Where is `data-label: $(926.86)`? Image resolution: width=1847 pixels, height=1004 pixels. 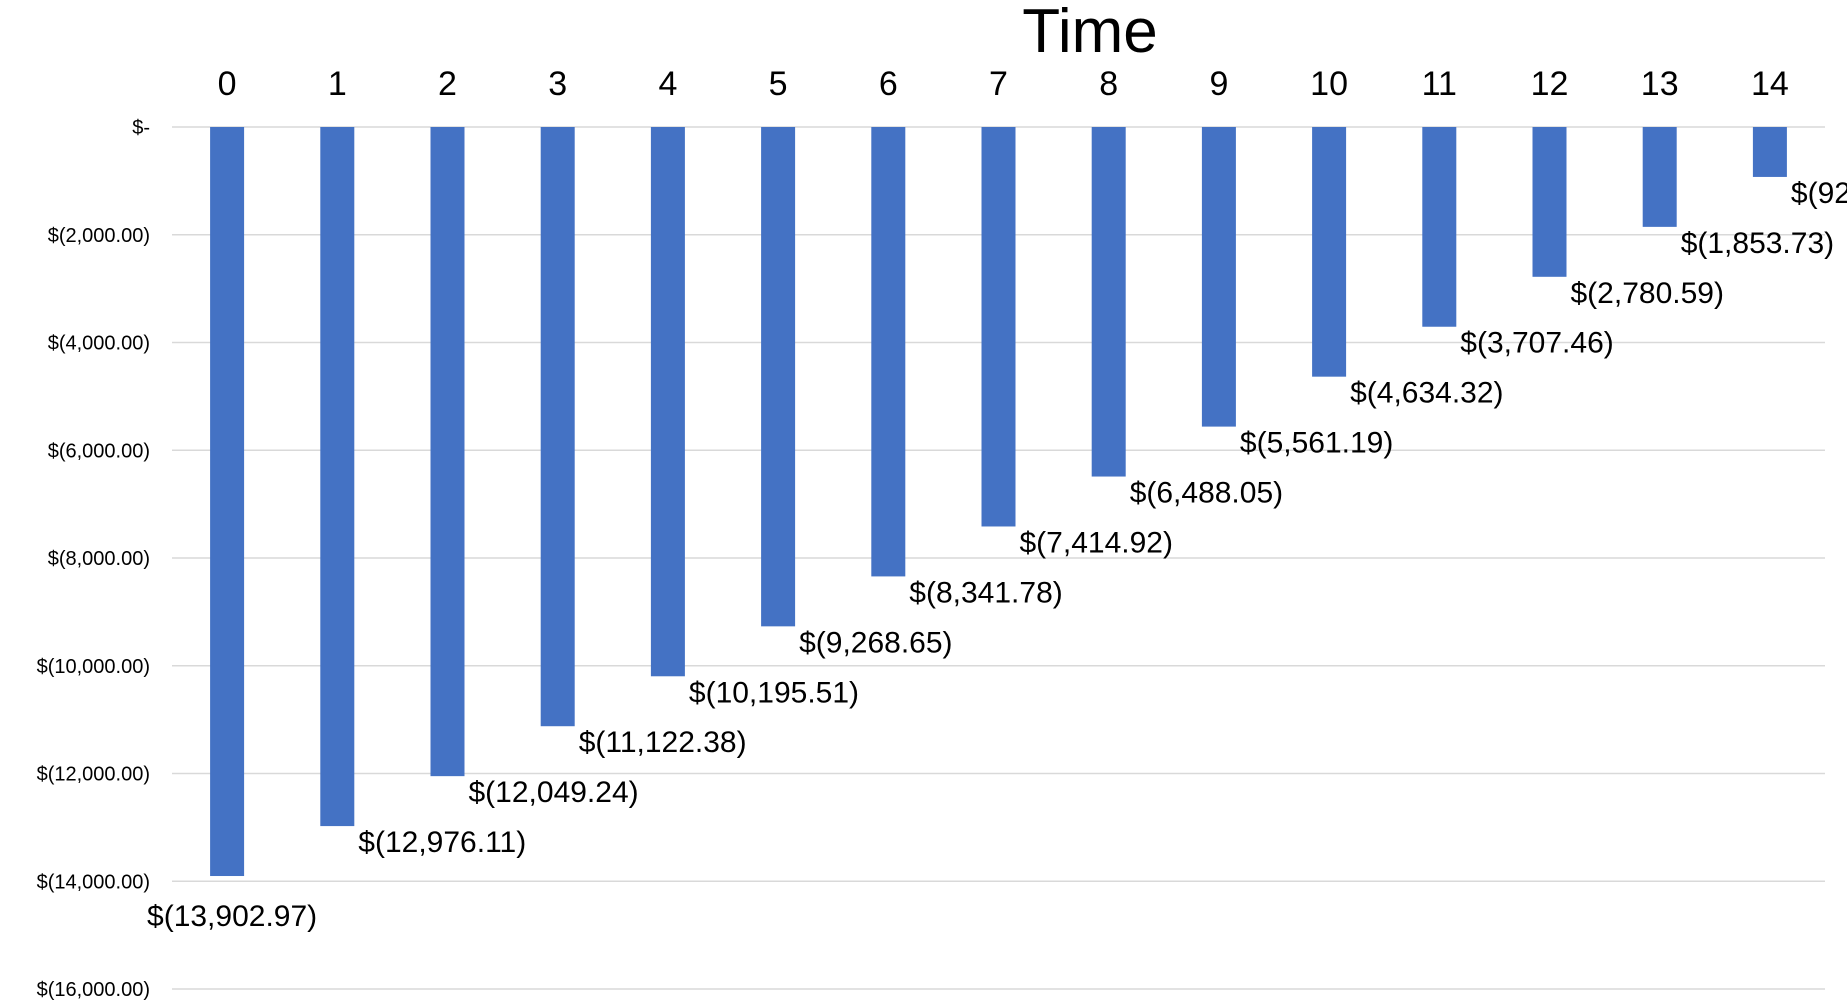
data-label: $(926.86) is located at coordinates (1819, 193).